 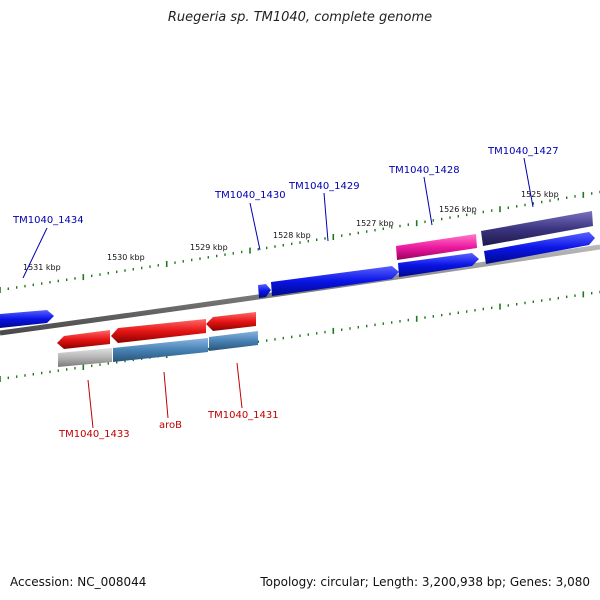 I want to click on scale-label-1528: 1528 kbp, so click(x=292, y=235).